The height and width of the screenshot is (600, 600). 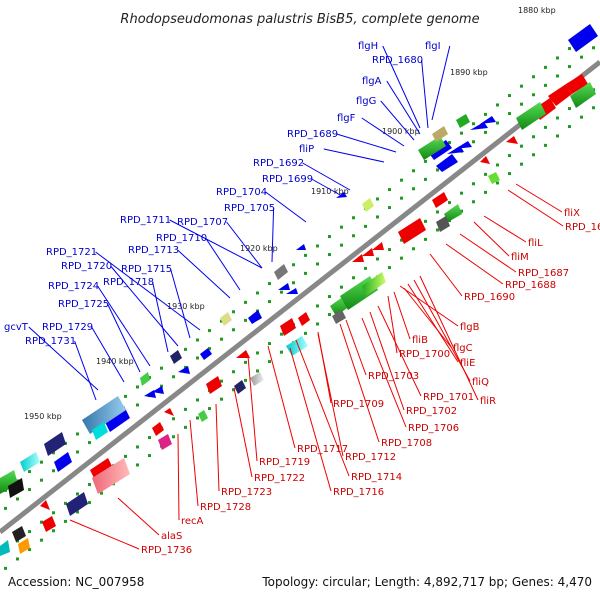 What do you see at coordinates (279, 478) in the screenshot?
I see `gene-label-reverse: RPD_1722` at bounding box center [279, 478].